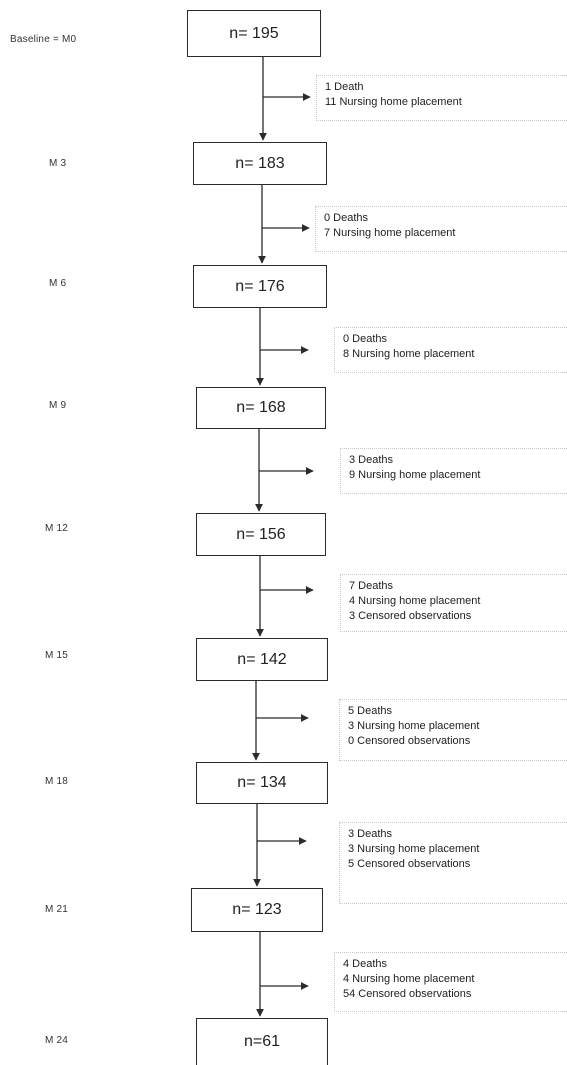 Image resolution: width=567 pixels, height=1065 pixels. I want to click on exit-censored: 5 Censored observations, so click(409, 864).